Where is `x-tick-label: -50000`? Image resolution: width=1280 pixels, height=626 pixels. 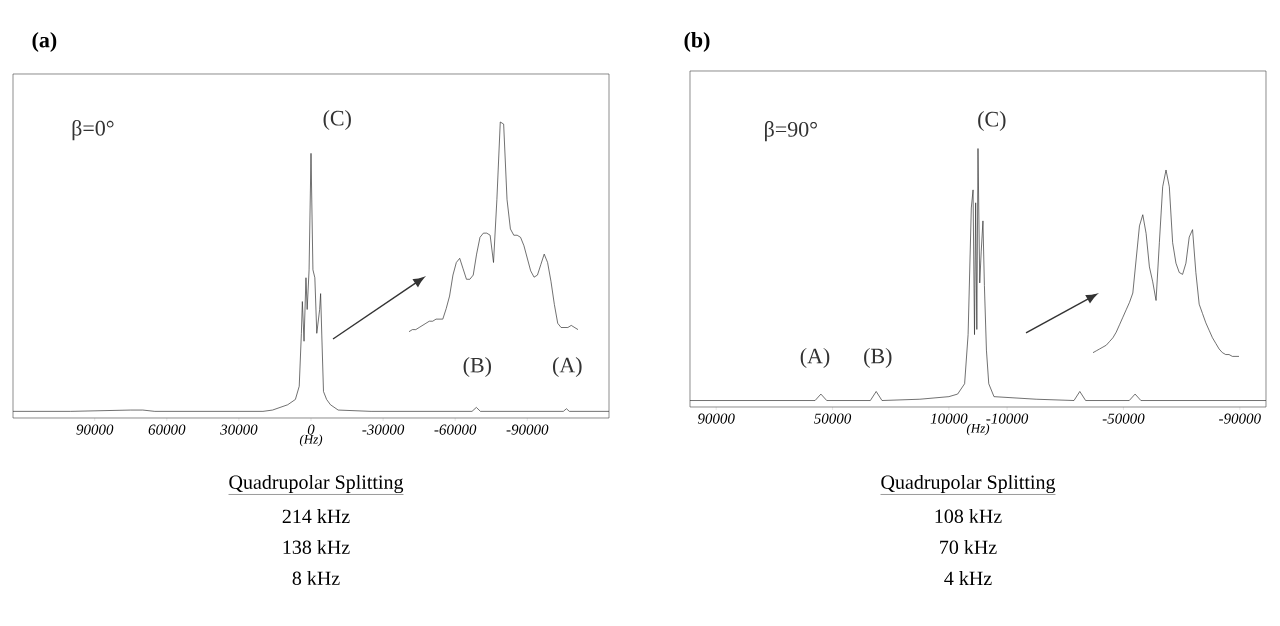
x-tick-label: -50000 is located at coordinates (1123, 418).